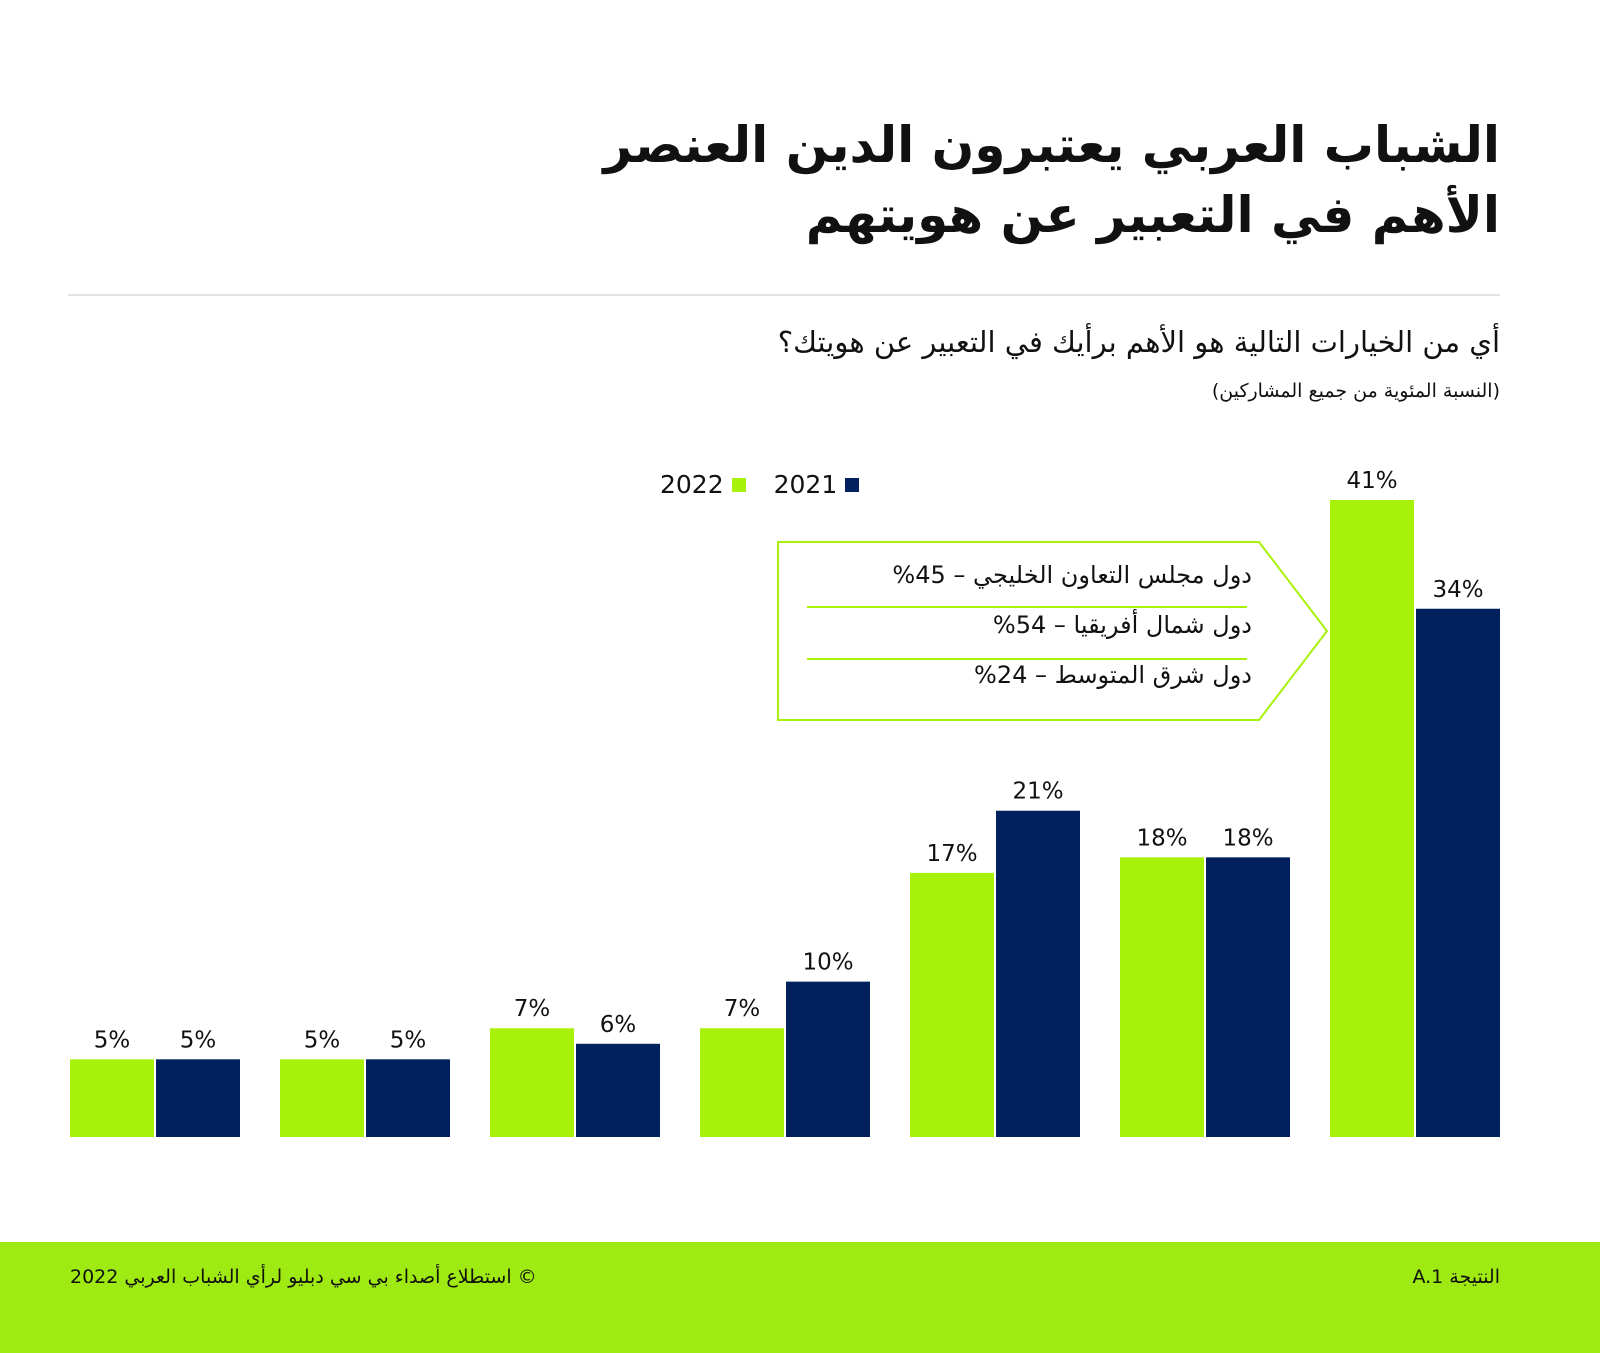 Image resolution: width=1600 pixels, height=1353 pixels. I want to click on data-label-2021-5: 21%, so click(1037, 792).